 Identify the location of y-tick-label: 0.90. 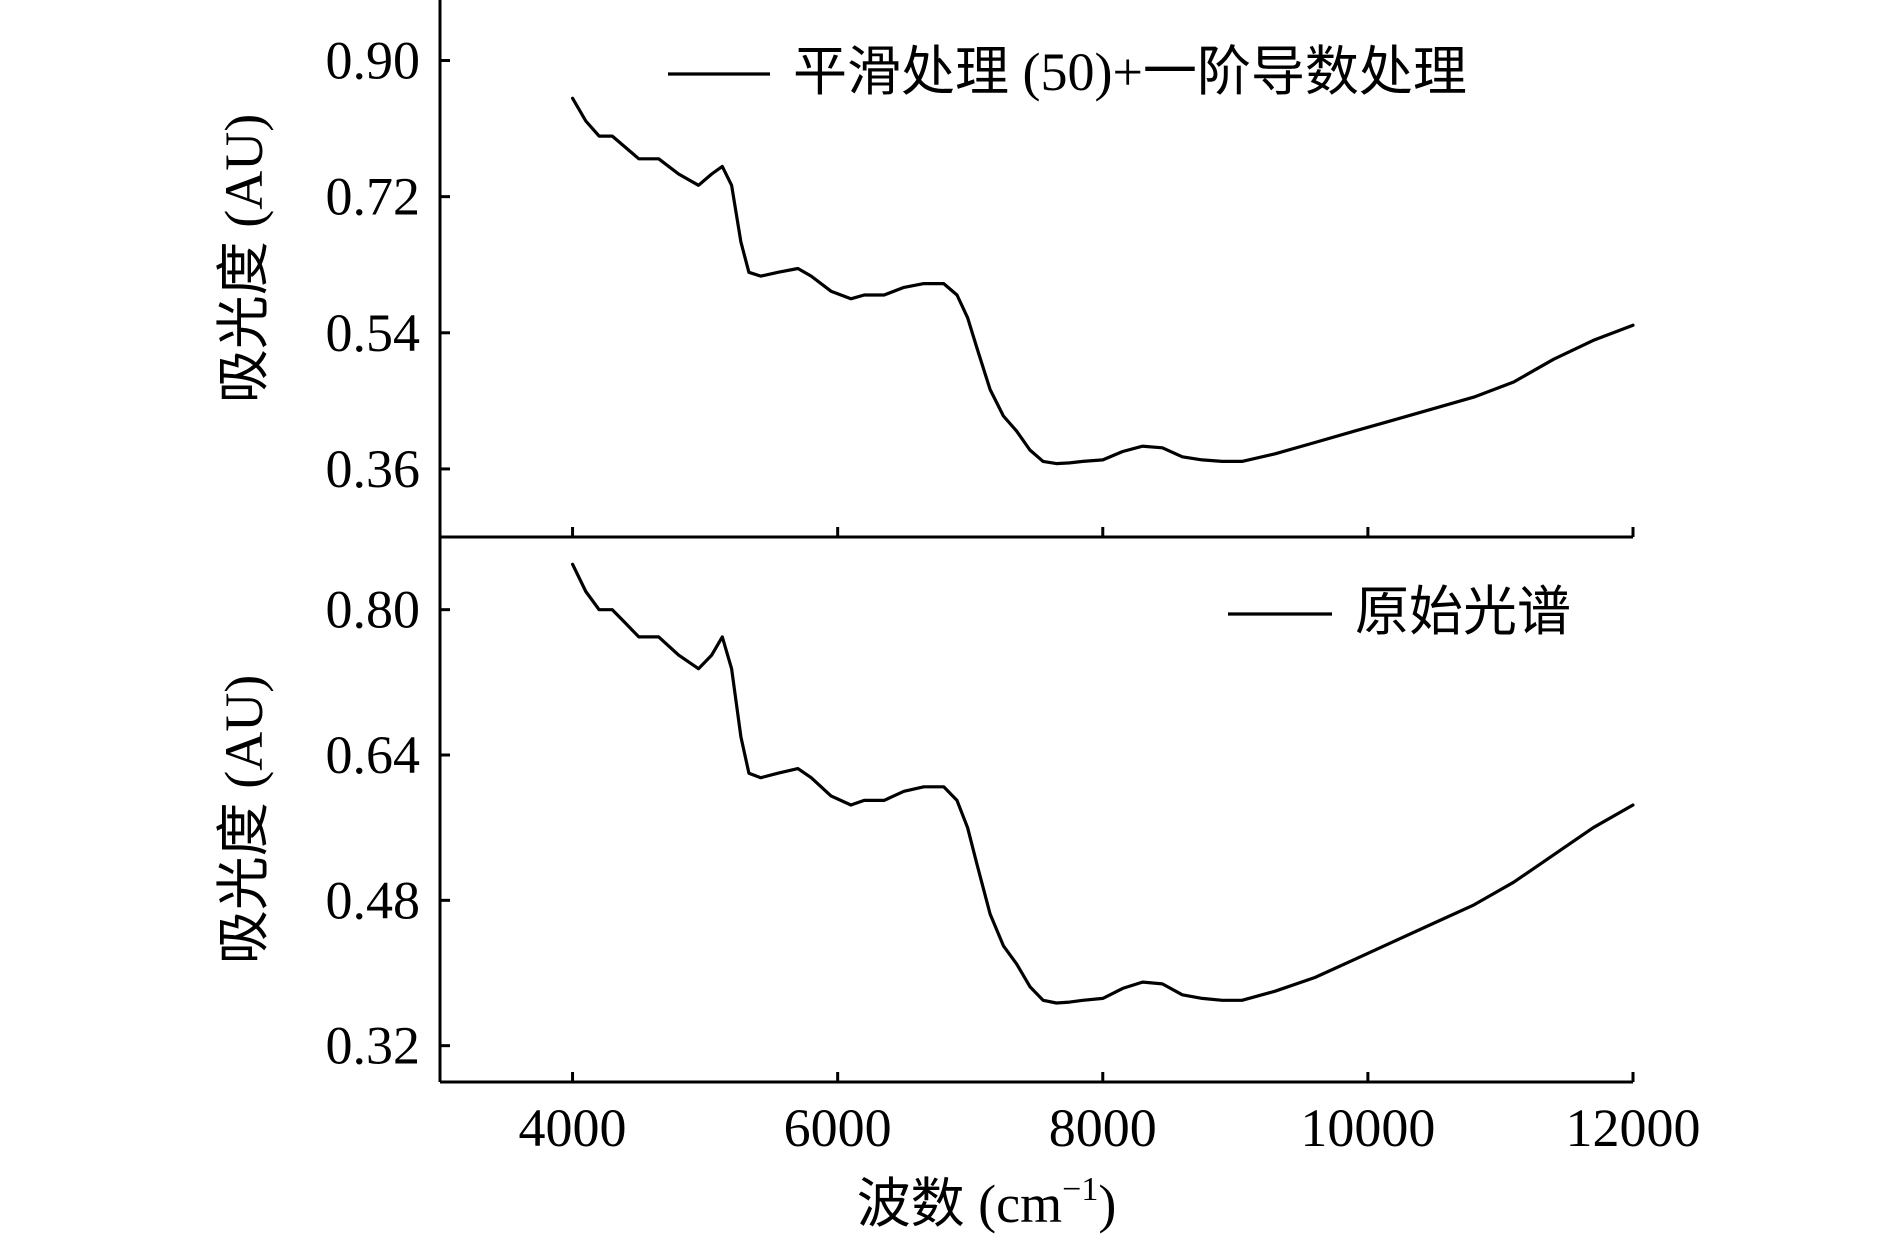
(373, 61).